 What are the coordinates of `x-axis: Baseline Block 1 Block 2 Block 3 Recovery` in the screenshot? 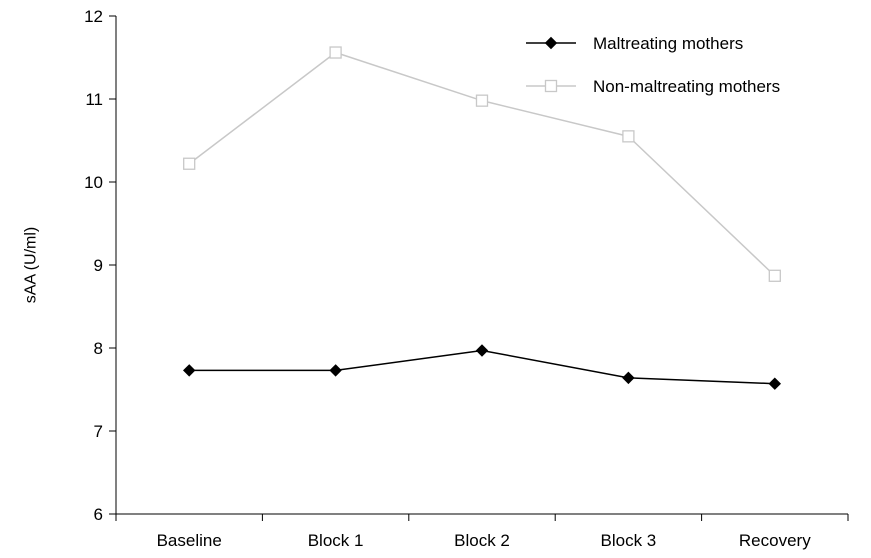 It's located at (482, 531).